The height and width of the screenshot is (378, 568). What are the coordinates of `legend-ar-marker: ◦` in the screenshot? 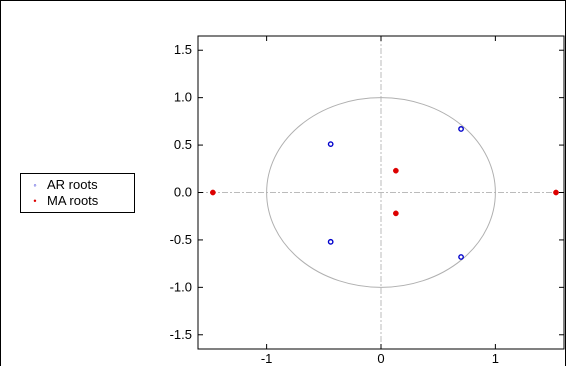 It's located at (35, 185).